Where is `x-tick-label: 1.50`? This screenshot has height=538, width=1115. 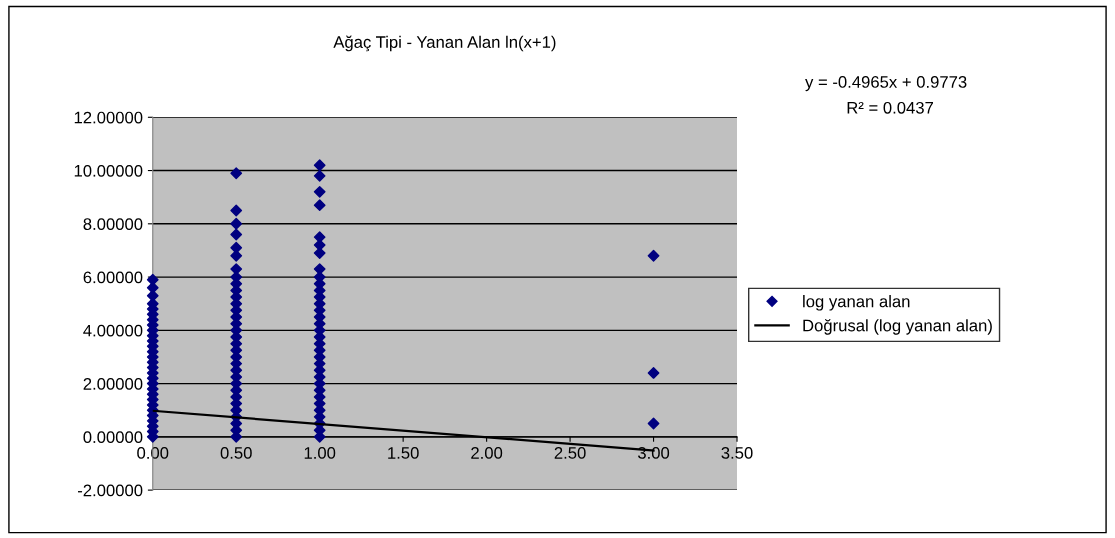
x-tick-label: 1.50 is located at coordinates (403, 453).